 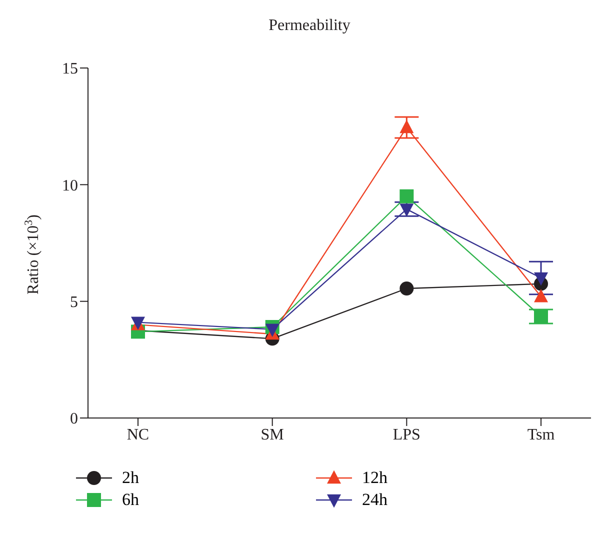 I want to click on legend-label: 24h, so click(x=375, y=500).